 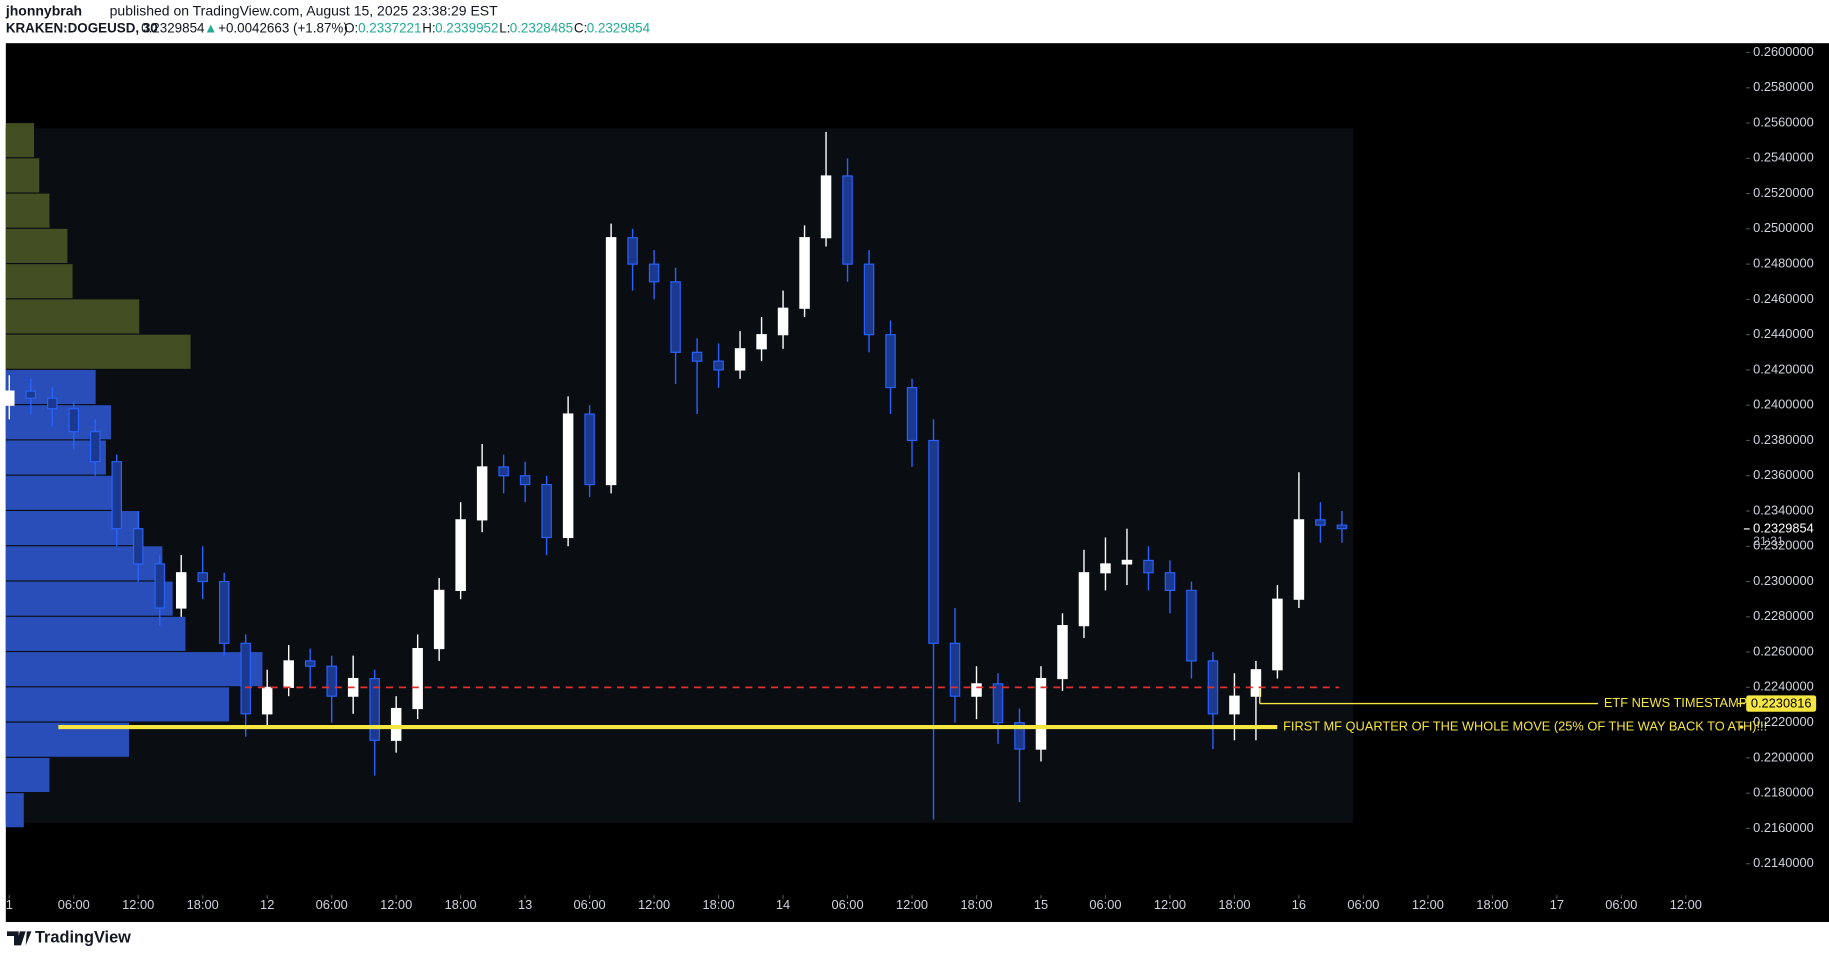 What do you see at coordinates (1675, 702) in the screenshot?
I see `annotation-text: ETF NEWS TIMESTAMP` at bounding box center [1675, 702].